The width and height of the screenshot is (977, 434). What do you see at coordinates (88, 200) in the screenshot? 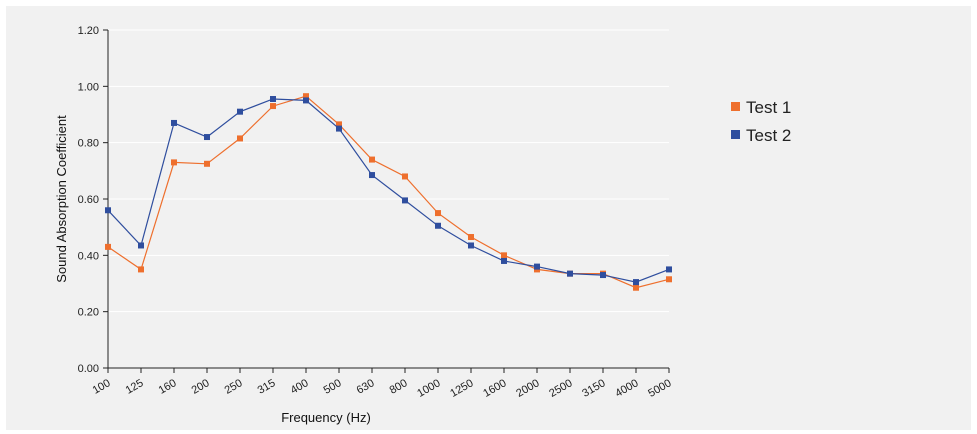
I see `y-tick-label: 0.60` at bounding box center [88, 200].